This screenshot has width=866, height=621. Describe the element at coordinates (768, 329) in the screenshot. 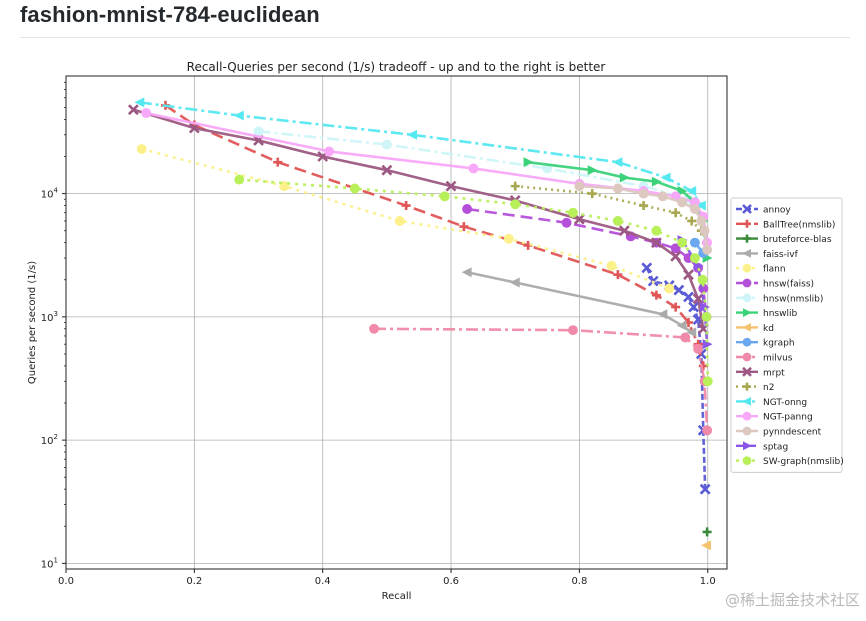

I see `legend-label: kd` at that location.